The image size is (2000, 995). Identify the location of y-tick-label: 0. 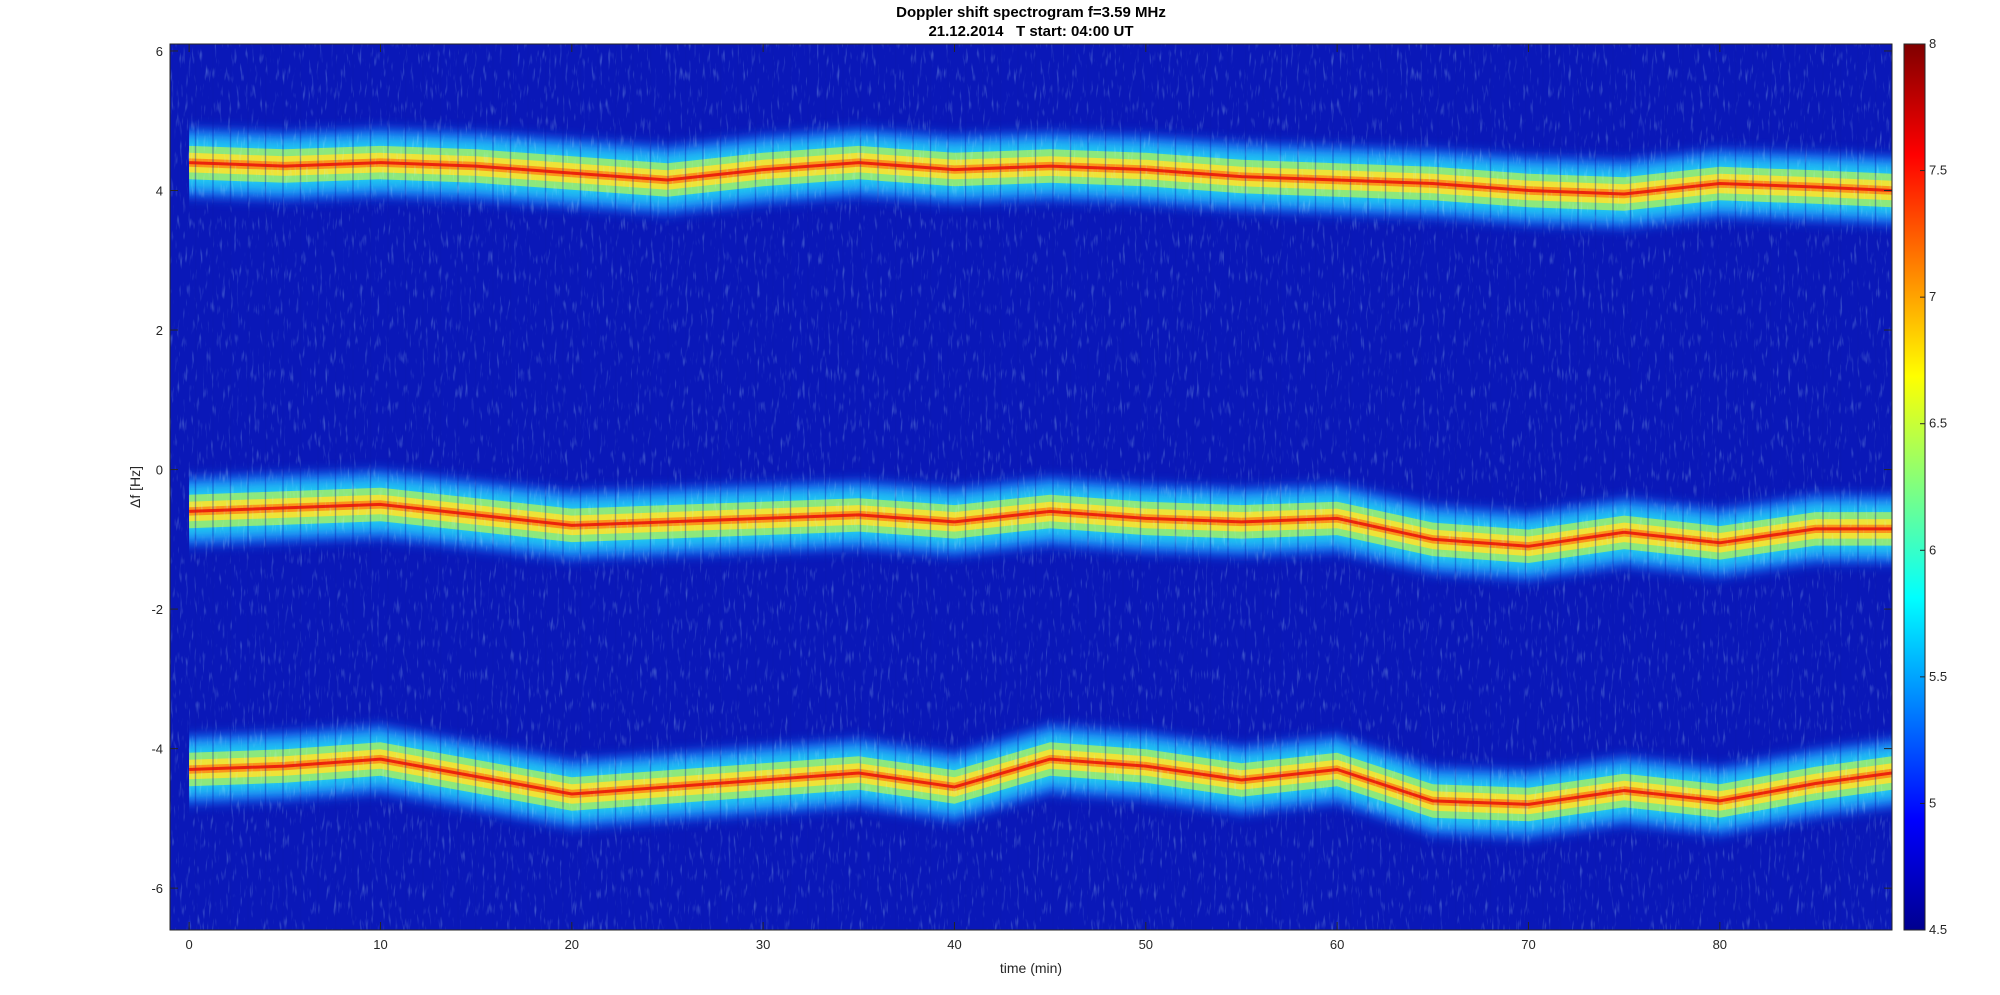
(159, 470).